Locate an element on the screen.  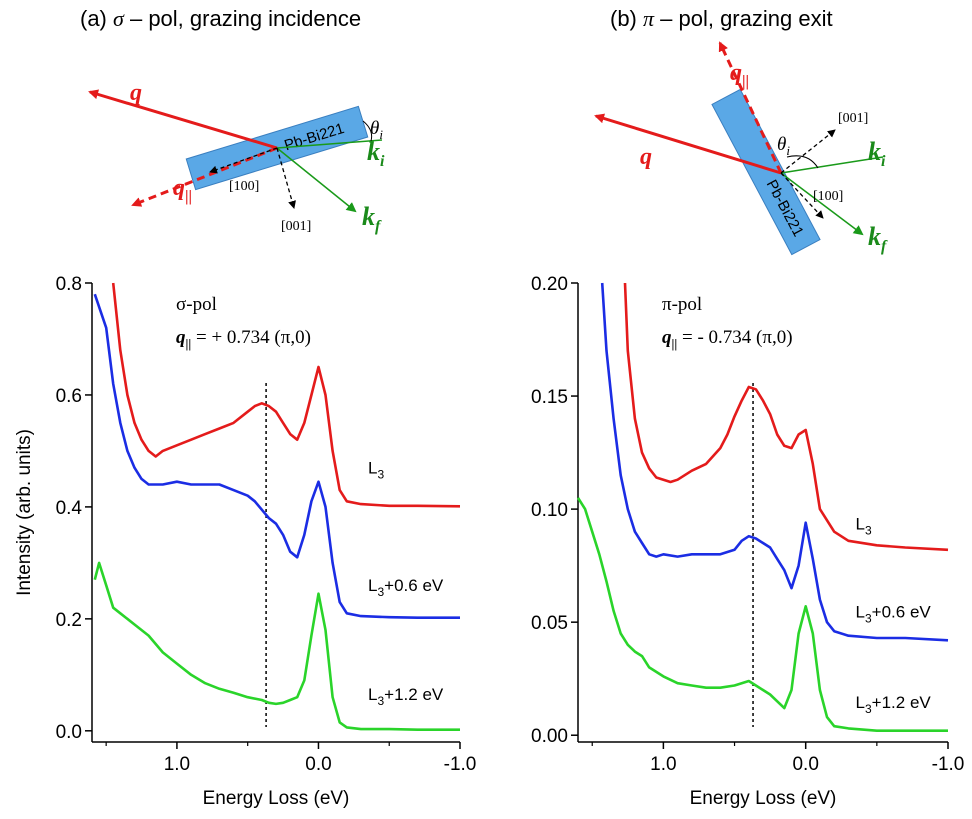
geometry-diagram-a: Pb-Bi221 q q|| θi ki kf [100] [001] is located at coordinates (236, 157).